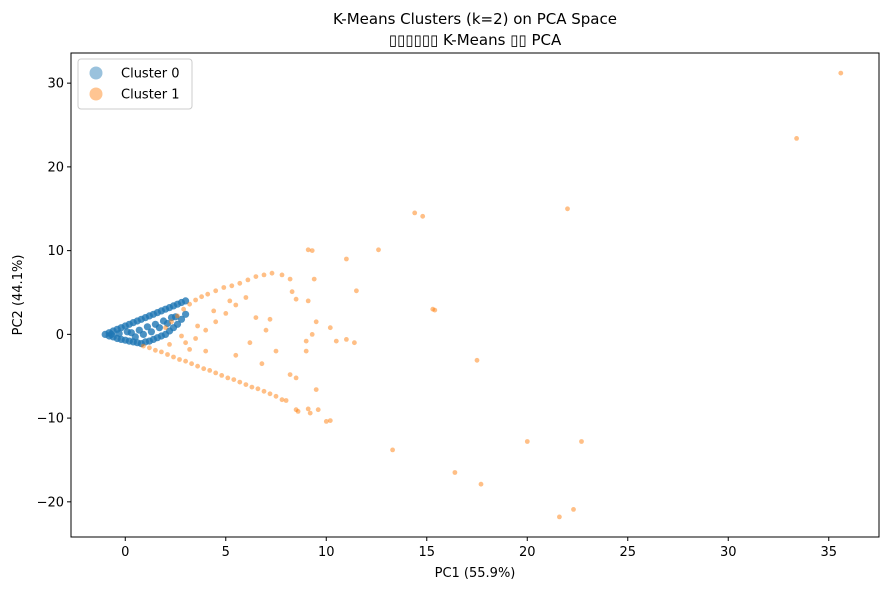 Image resolution: width=889 pixels, height=594 pixels. I want to click on y-tick-label: −10, so click(50, 419).